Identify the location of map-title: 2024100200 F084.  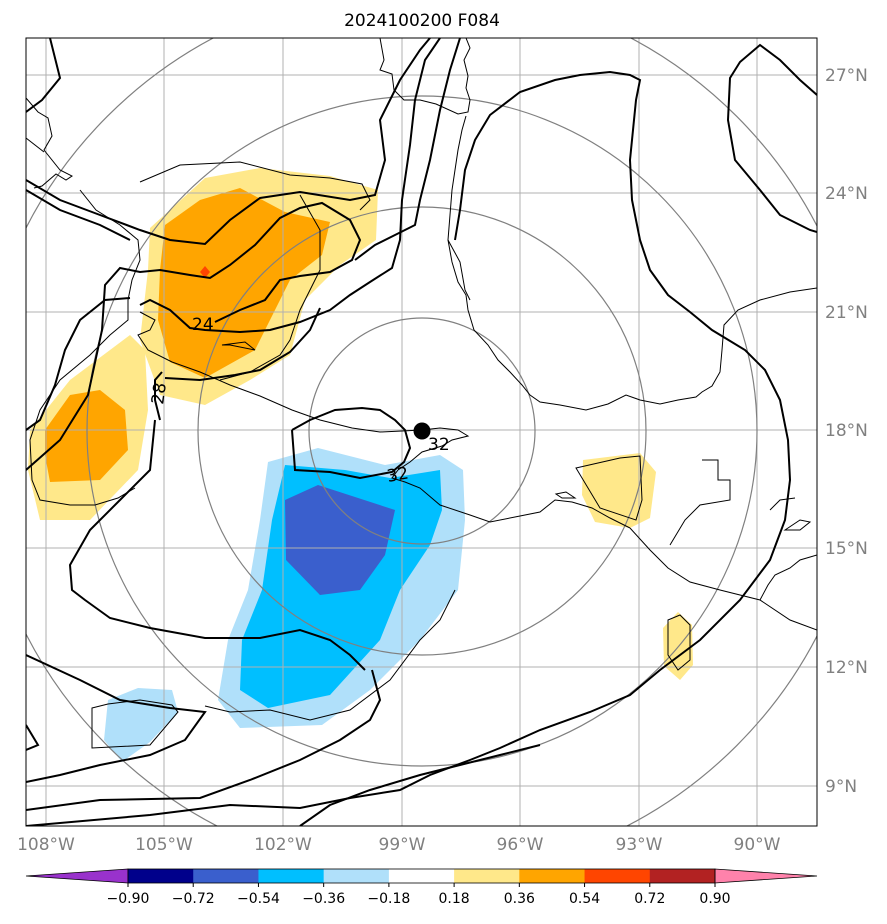
(422, 21).